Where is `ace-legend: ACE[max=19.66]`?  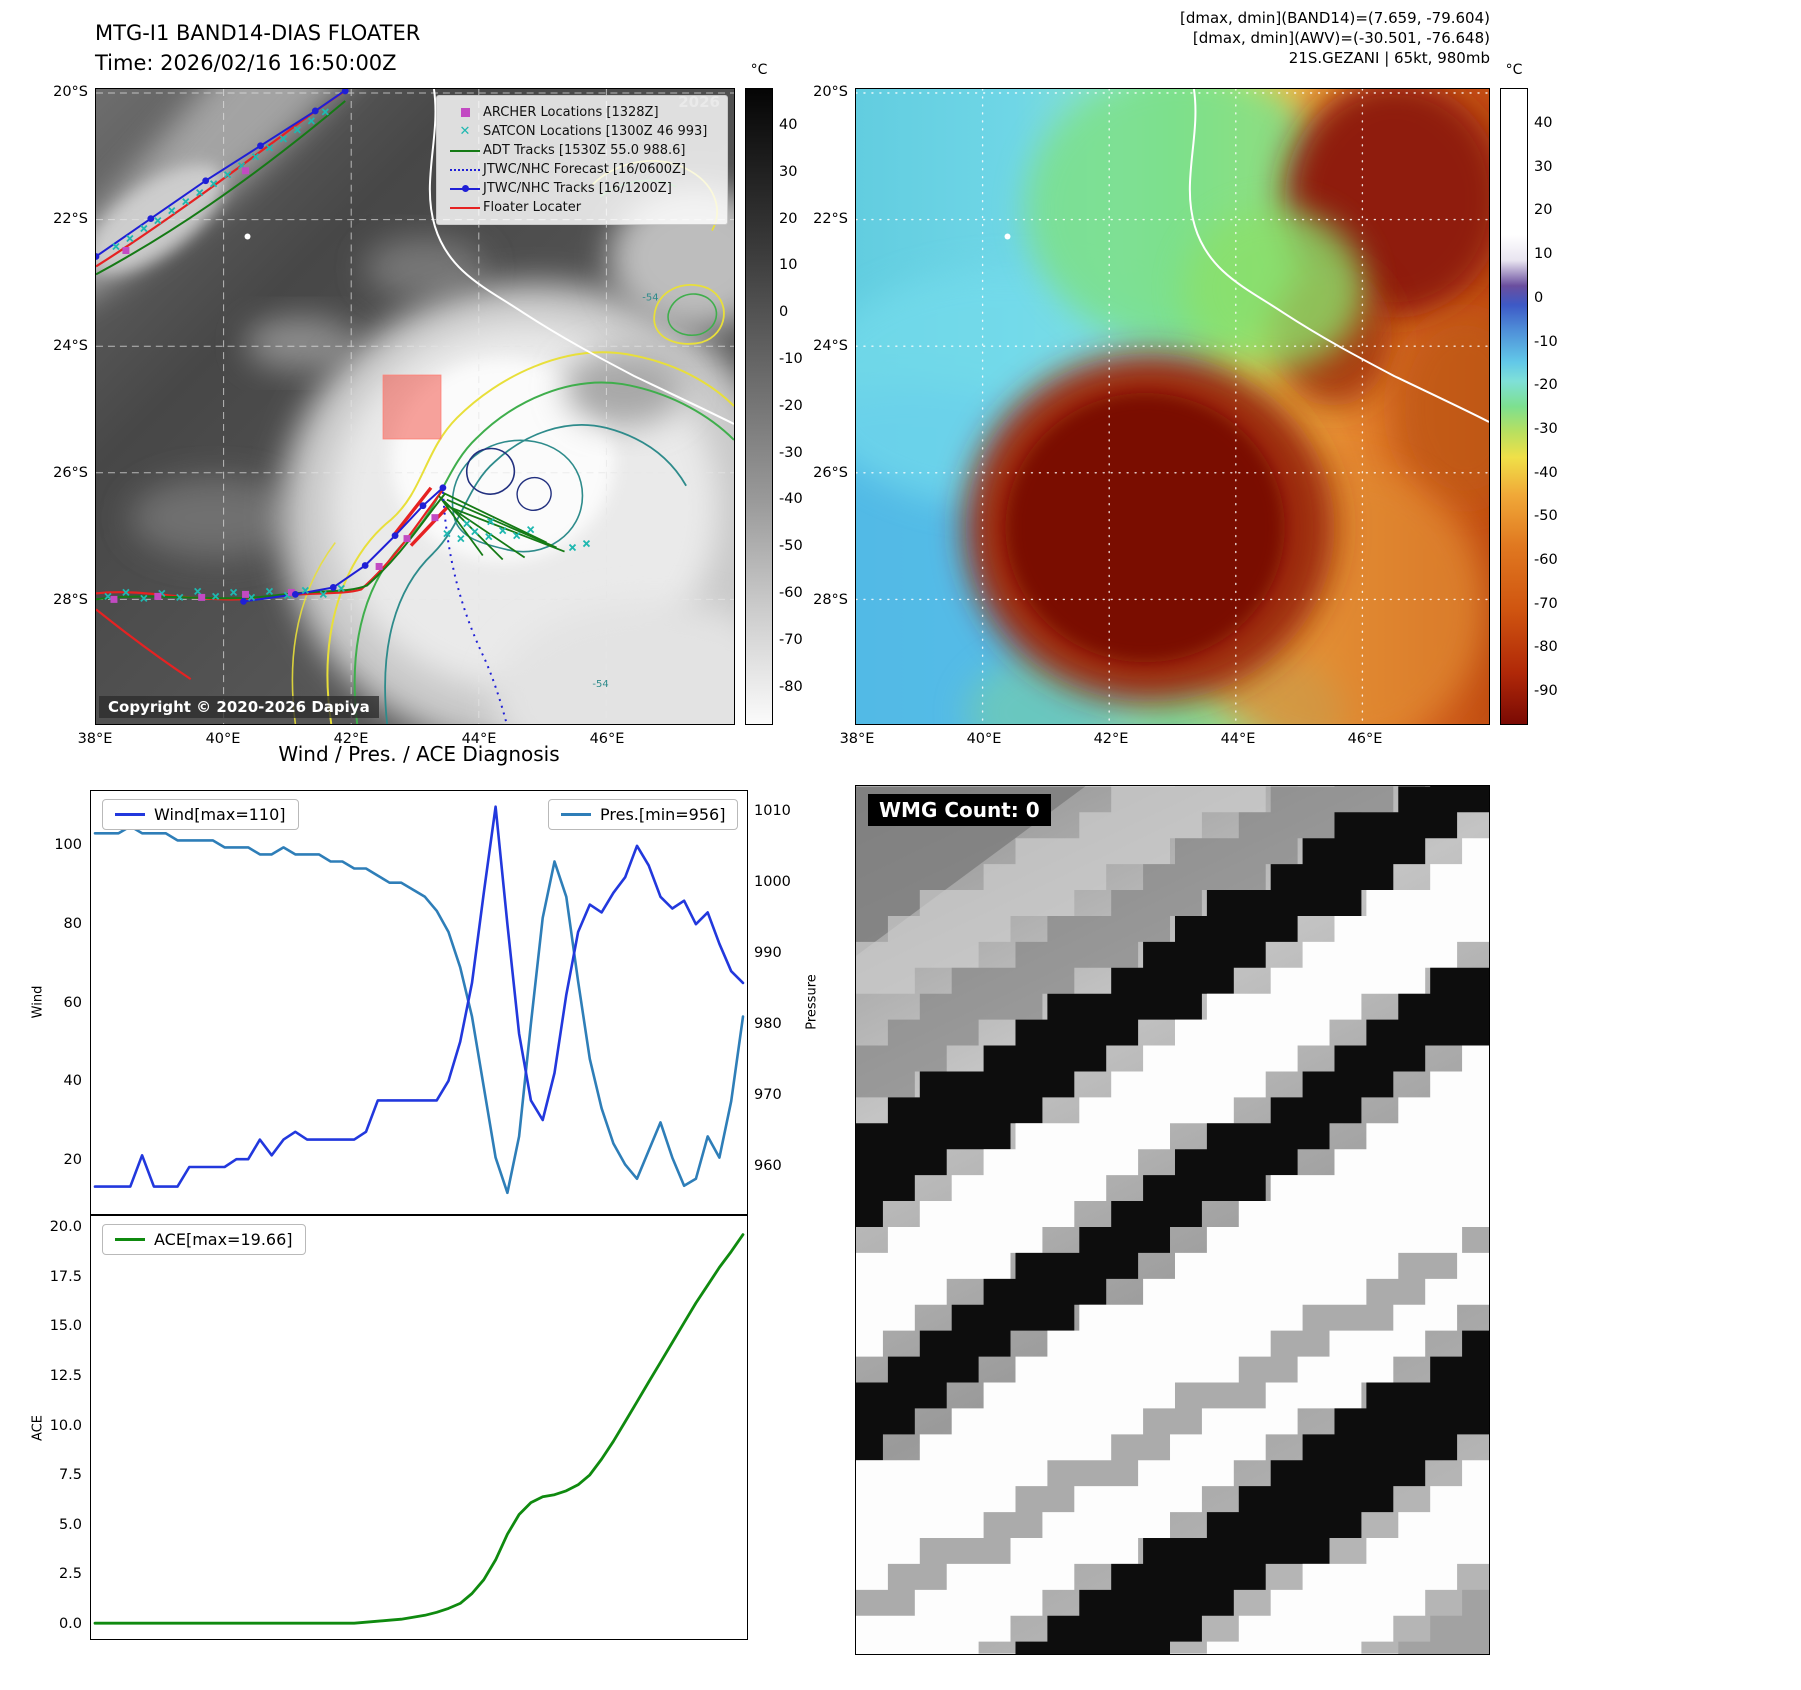
ace-legend: ACE[max=19.66] is located at coordinates (204, 1239).